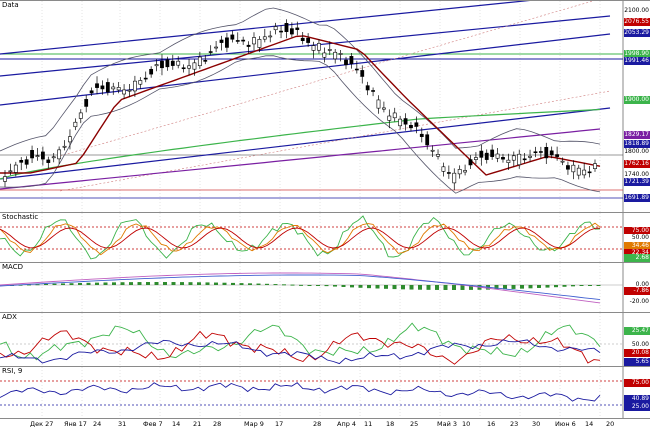 The image size is (650, 428). I want to click on date-axis-label: 24, so click(97, 424).